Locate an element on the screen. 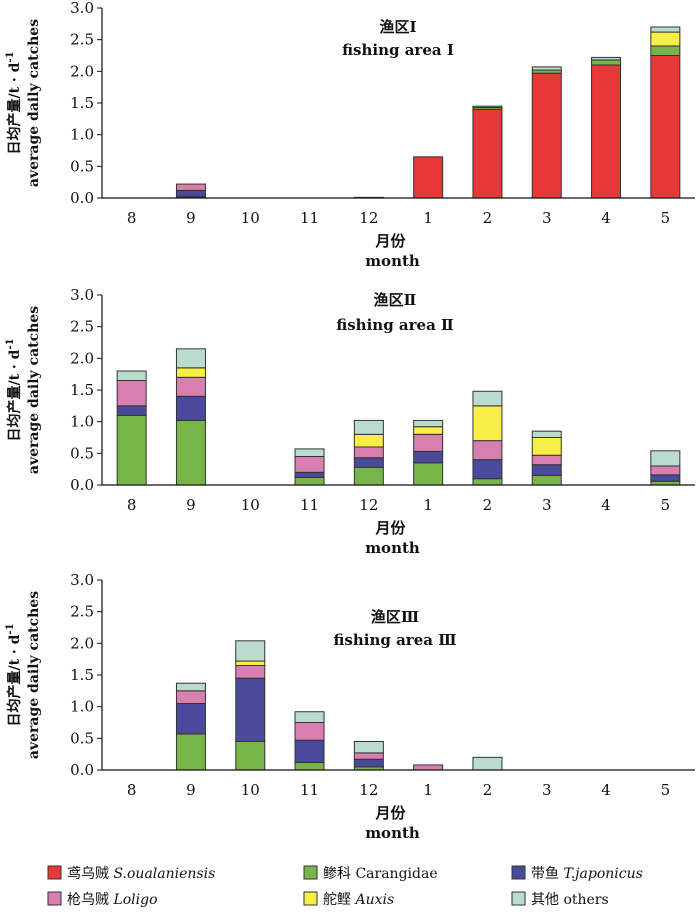 This screenshot has height=920, width=700. legend-label-en: Carangidae is located at coordinates (396, 874).